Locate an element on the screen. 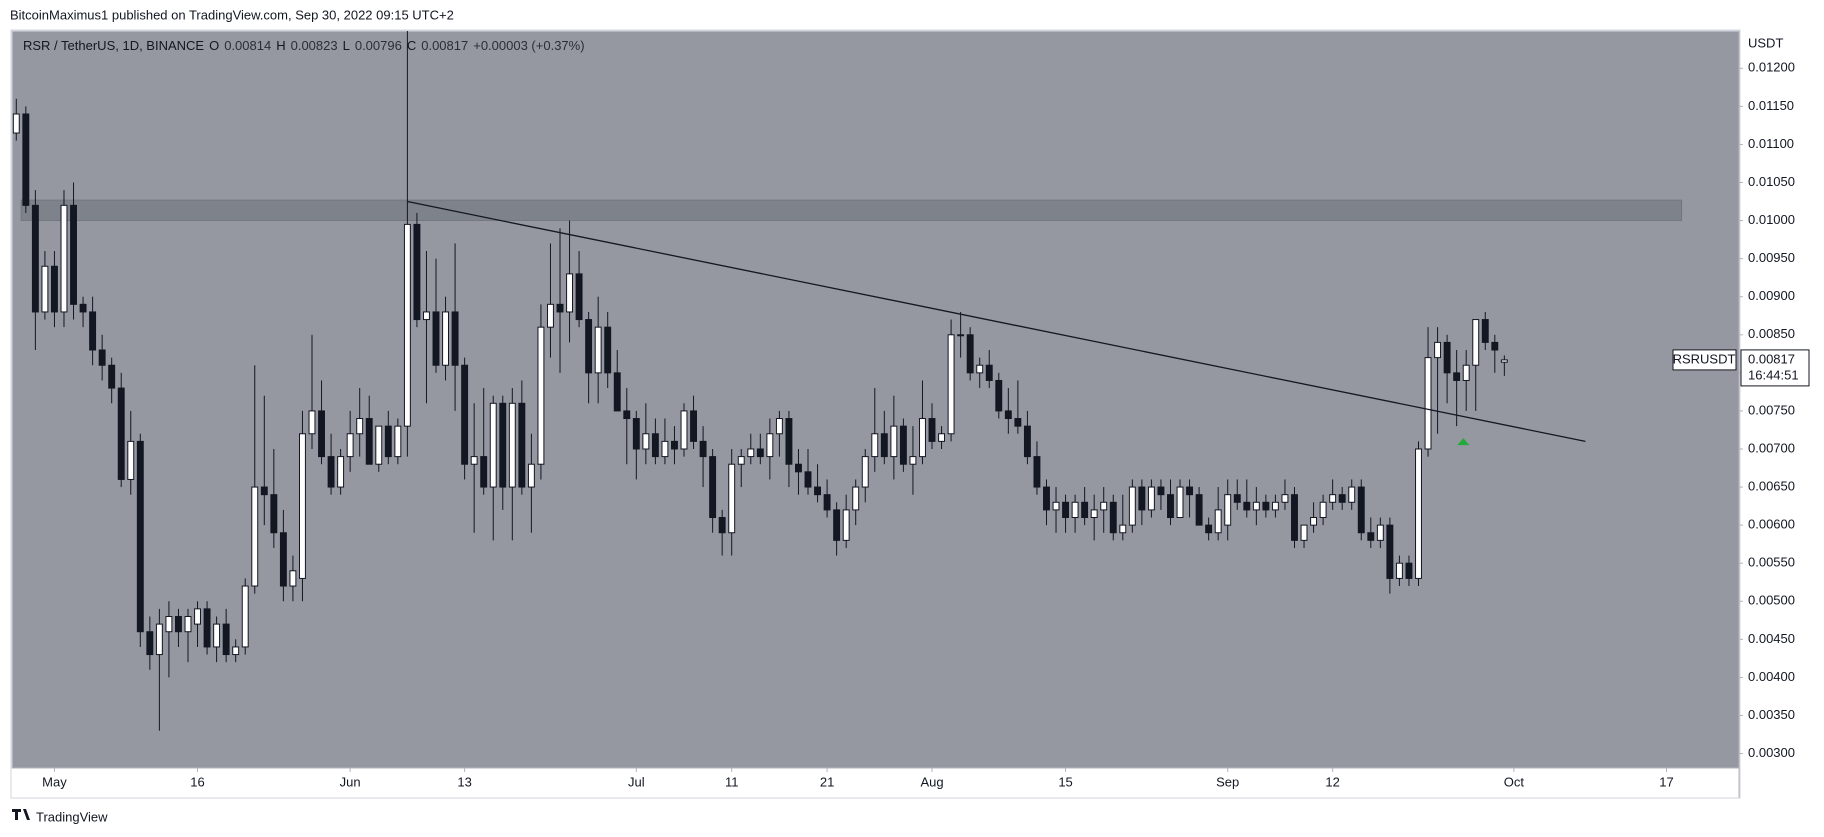  x-tick-label: May is located at coordinates (54, 781).